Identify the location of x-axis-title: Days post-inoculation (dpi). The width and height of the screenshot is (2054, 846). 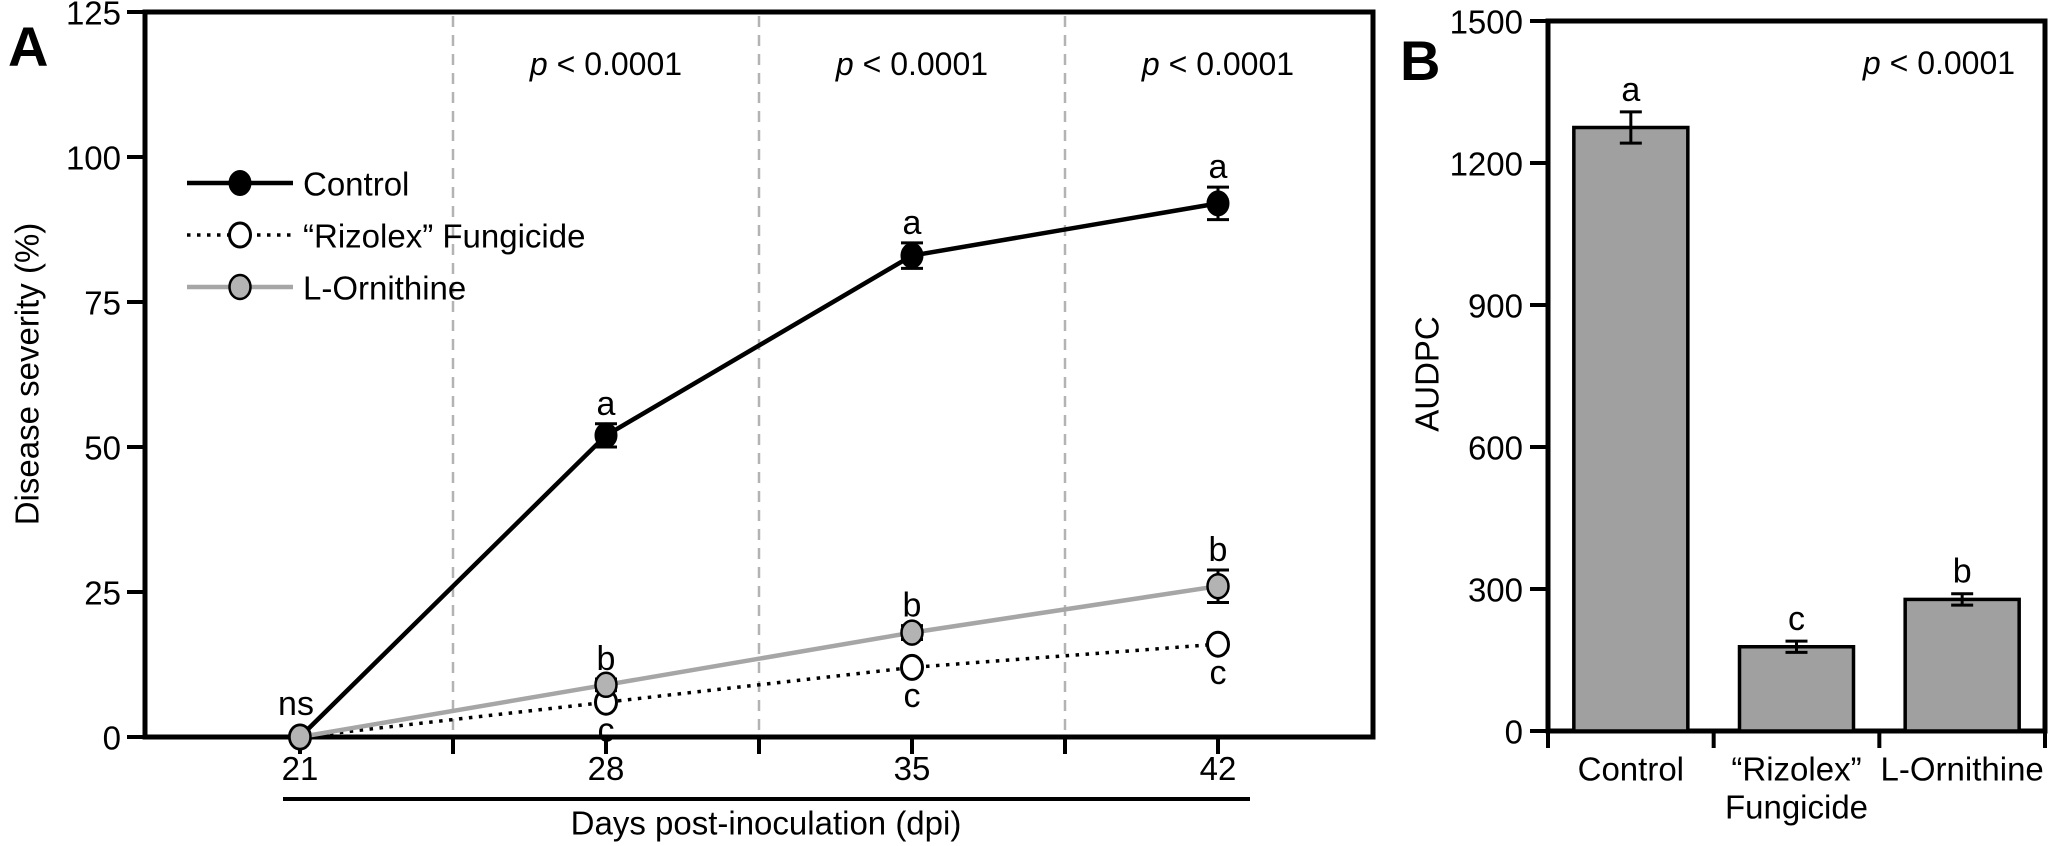
(766, 823).